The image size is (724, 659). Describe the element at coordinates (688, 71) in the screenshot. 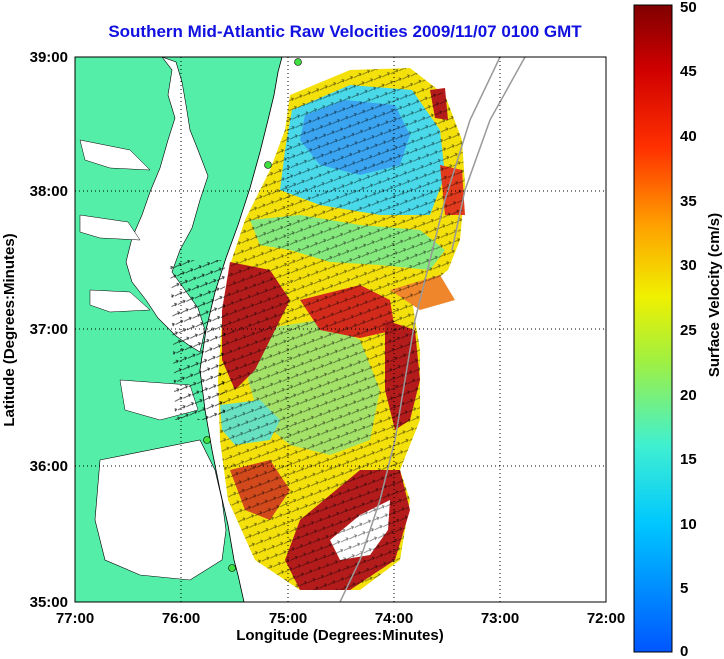

I see `colorbar-tick-label: 45` at that location.